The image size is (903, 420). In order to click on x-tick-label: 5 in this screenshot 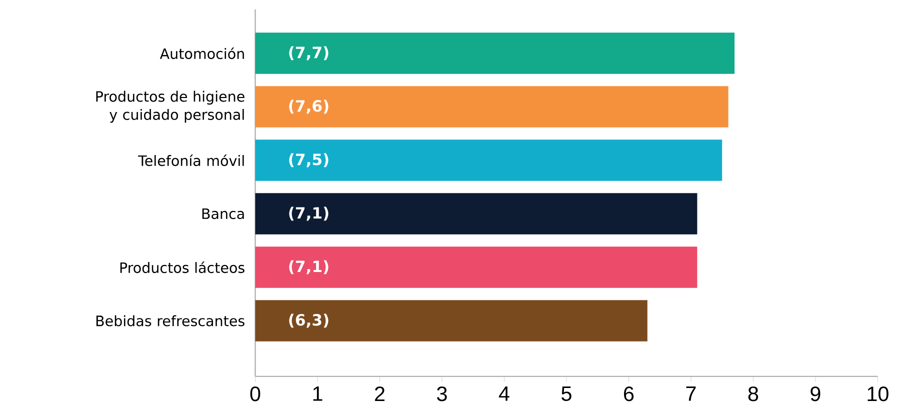, I will do `click(567, 393)`.